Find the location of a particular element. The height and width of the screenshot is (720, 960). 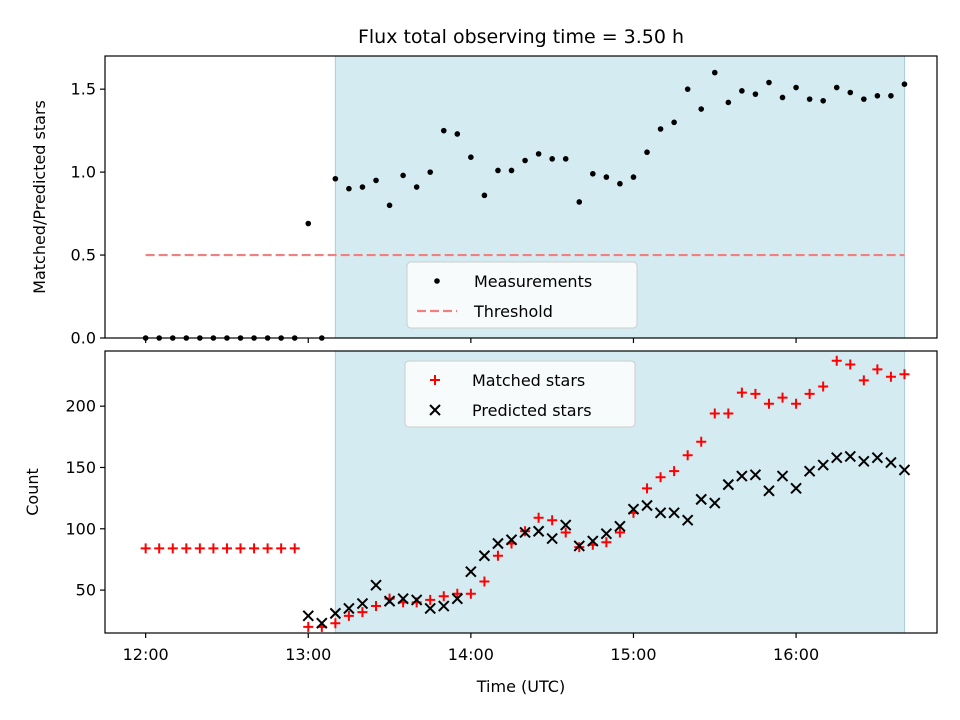

bottom-y-axis-label: Count is located at coordinates (32, 492).